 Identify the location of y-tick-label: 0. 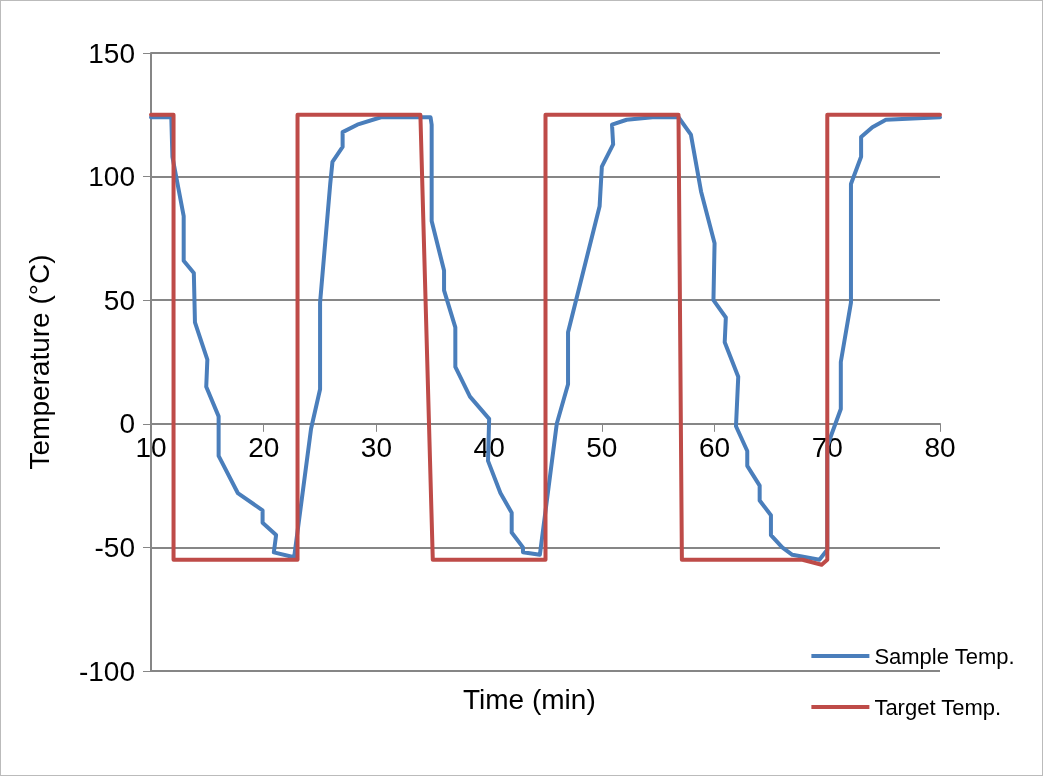
(127, 424).